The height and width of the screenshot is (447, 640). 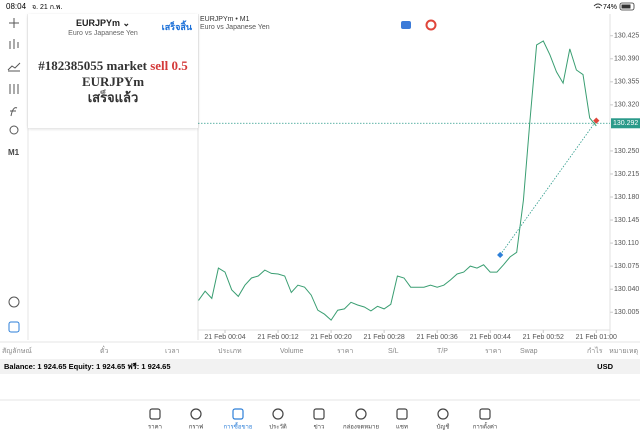 I want to click on y-tick-label: 130.250, so click(x=626, y=151).